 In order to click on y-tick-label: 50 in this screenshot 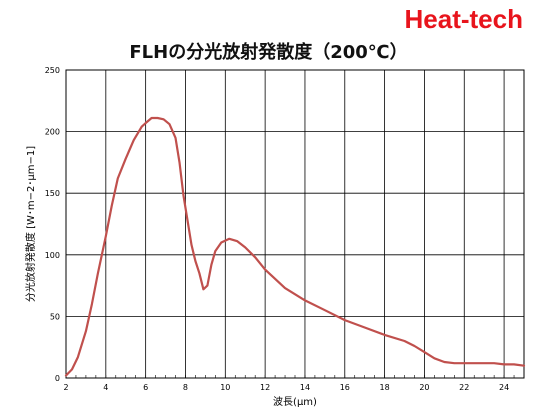, I will do `click(55, 316)`.